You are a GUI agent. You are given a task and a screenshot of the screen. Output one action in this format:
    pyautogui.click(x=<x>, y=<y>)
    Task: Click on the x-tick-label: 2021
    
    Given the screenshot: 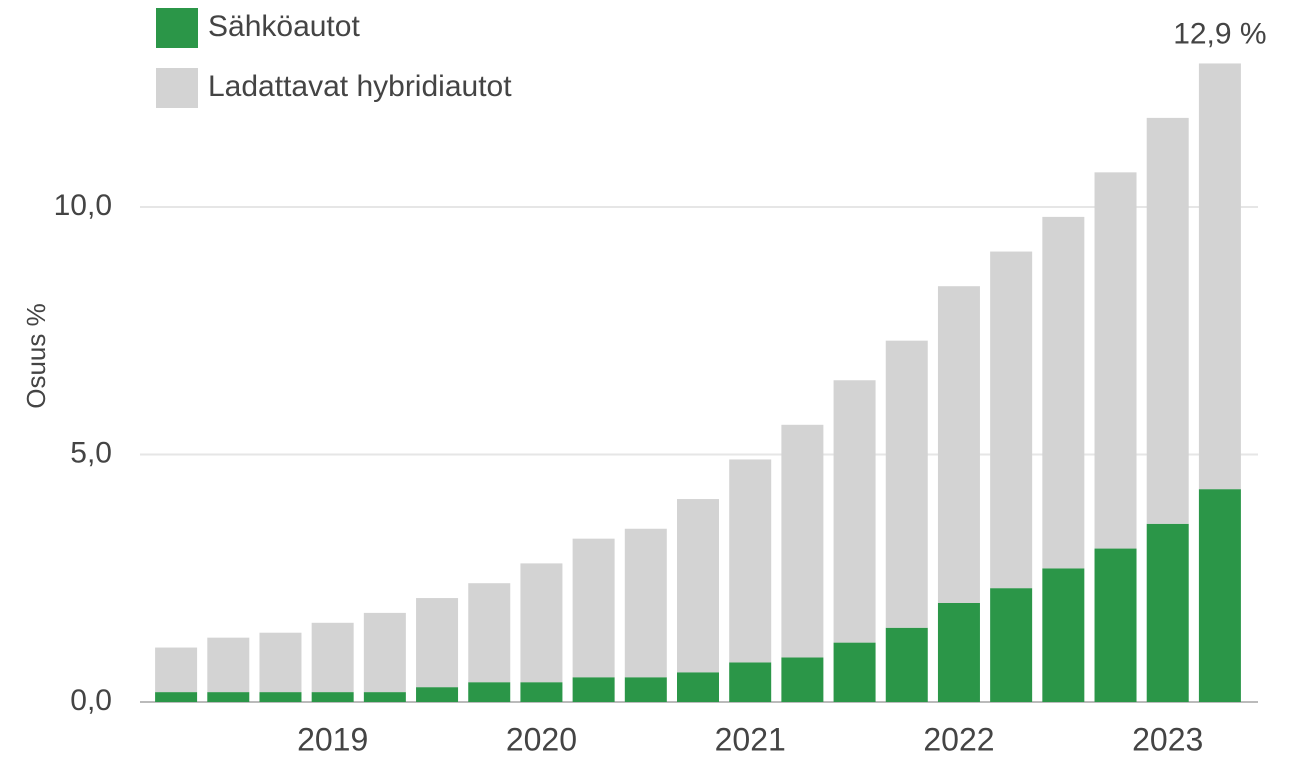 What is the action you would take?
    pyautogui.click(x=750, y=739)
    